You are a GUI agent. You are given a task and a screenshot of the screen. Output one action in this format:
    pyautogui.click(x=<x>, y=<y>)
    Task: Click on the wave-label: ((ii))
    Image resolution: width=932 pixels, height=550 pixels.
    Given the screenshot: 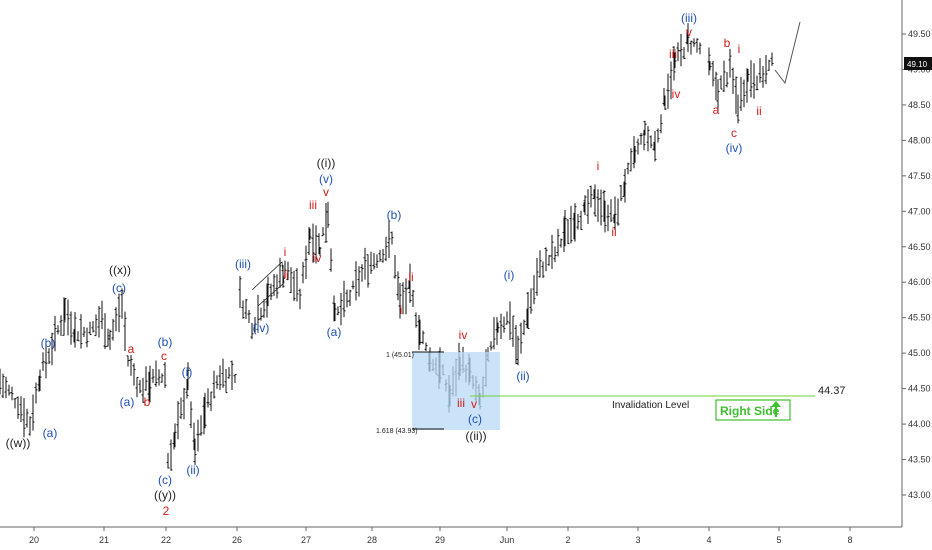 What is the action you would take?
    pyautogui.click(x=475, y=436)
    